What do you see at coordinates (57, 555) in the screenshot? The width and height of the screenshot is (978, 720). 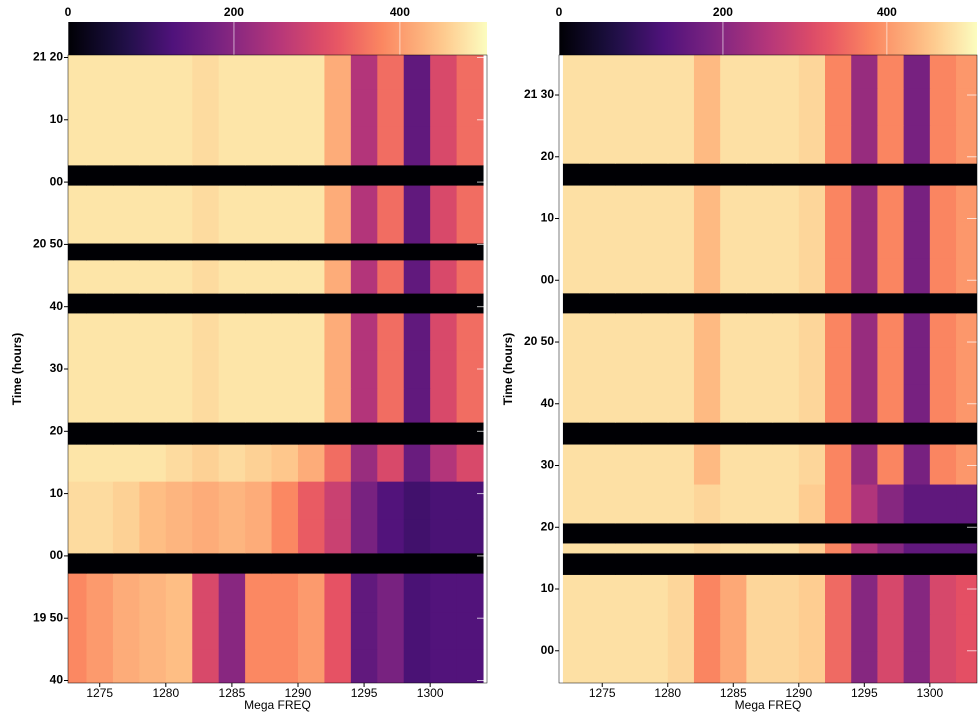 I see `y-tick-label: 00` at bounding box center [57, 555].